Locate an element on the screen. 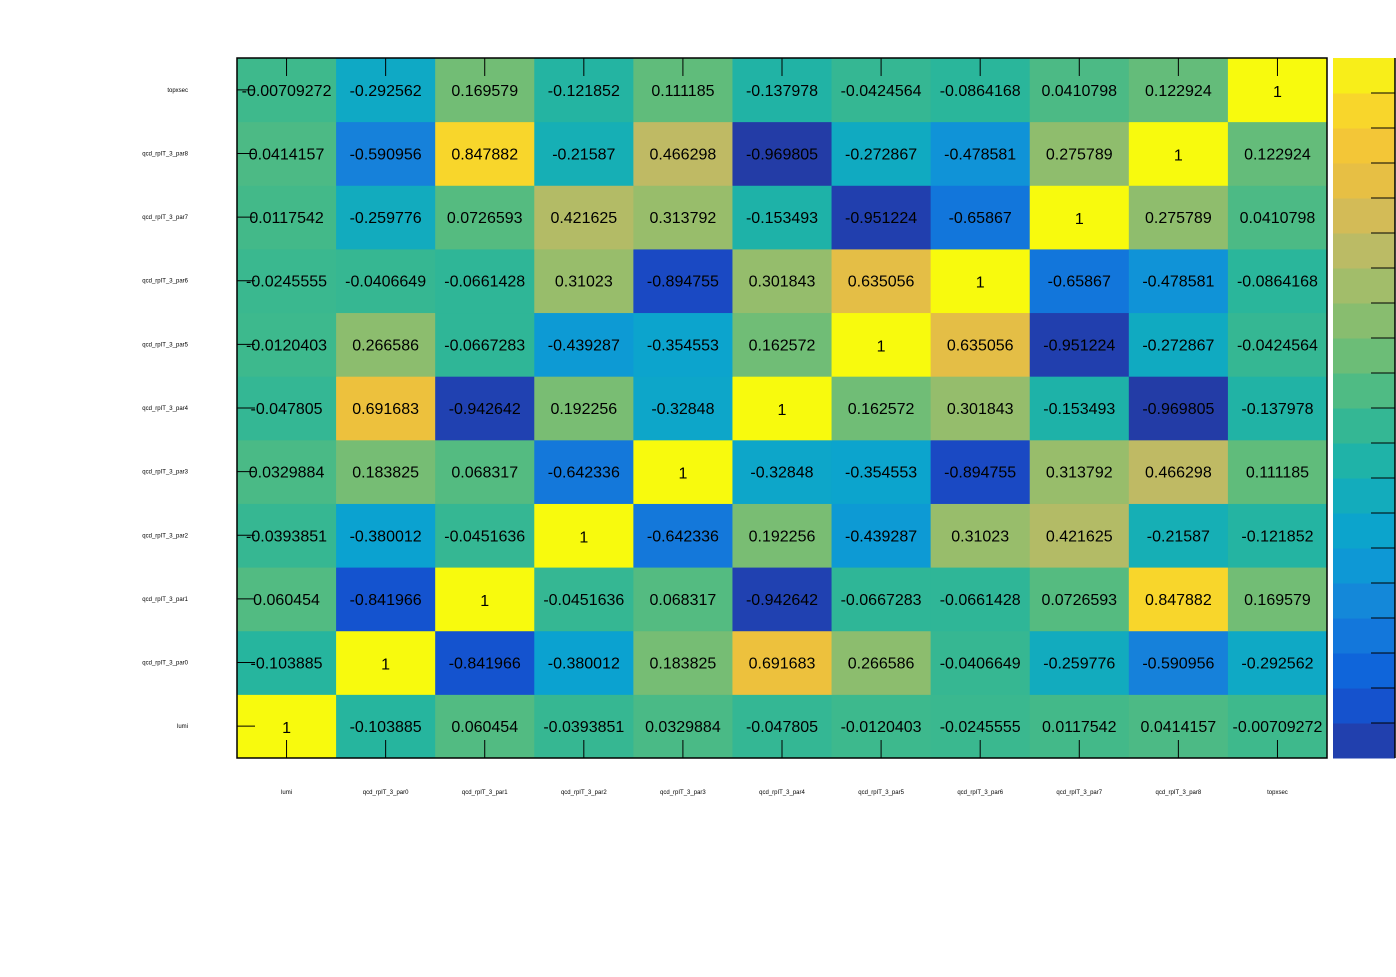 The image size is (1396, 977). cell-value-label: 0.466298 is located at coordinates (683, 154).